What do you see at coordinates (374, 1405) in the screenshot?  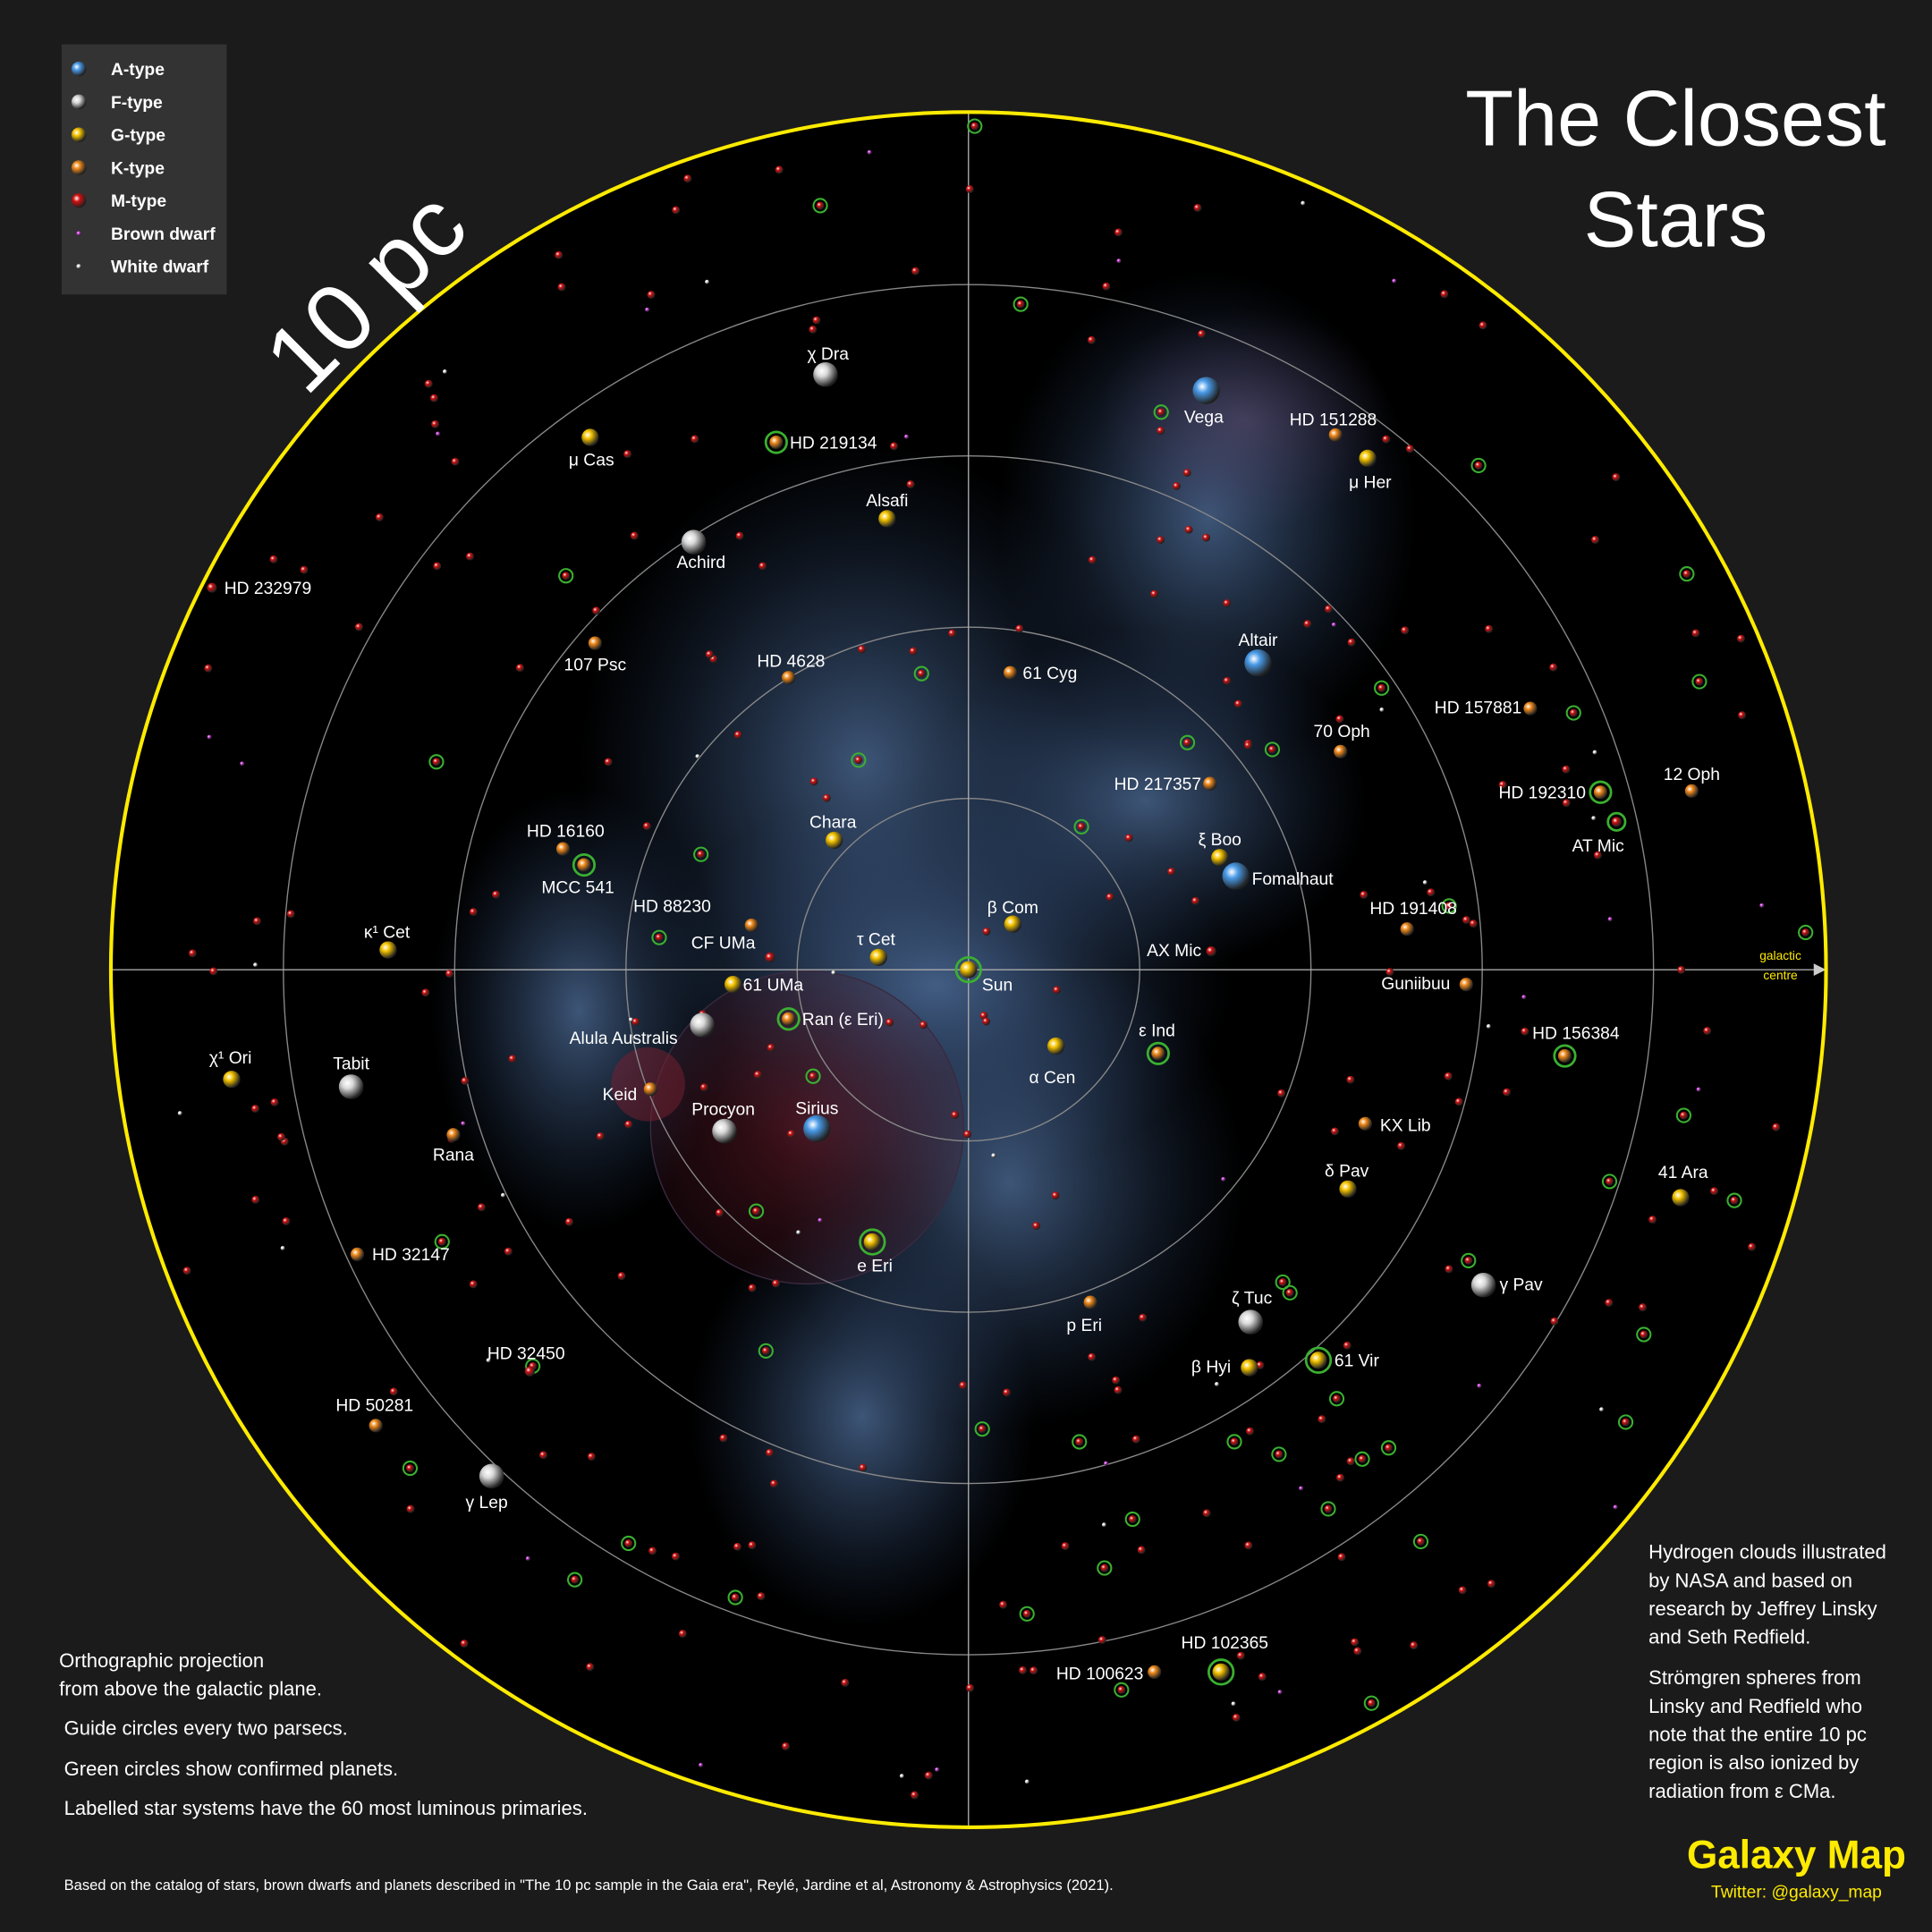 I see `star-label: HD 50281` at bounding box center [374, 1405].